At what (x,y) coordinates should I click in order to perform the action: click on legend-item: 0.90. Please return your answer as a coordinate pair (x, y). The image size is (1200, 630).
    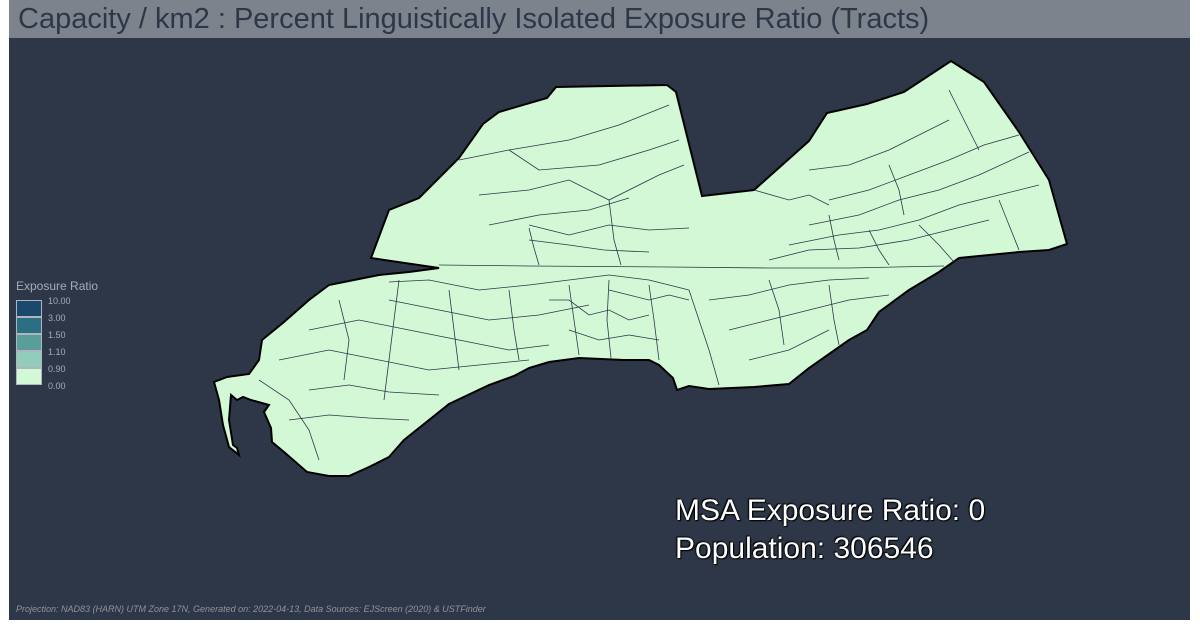
    Looking at the image, I should click on (57, 374).